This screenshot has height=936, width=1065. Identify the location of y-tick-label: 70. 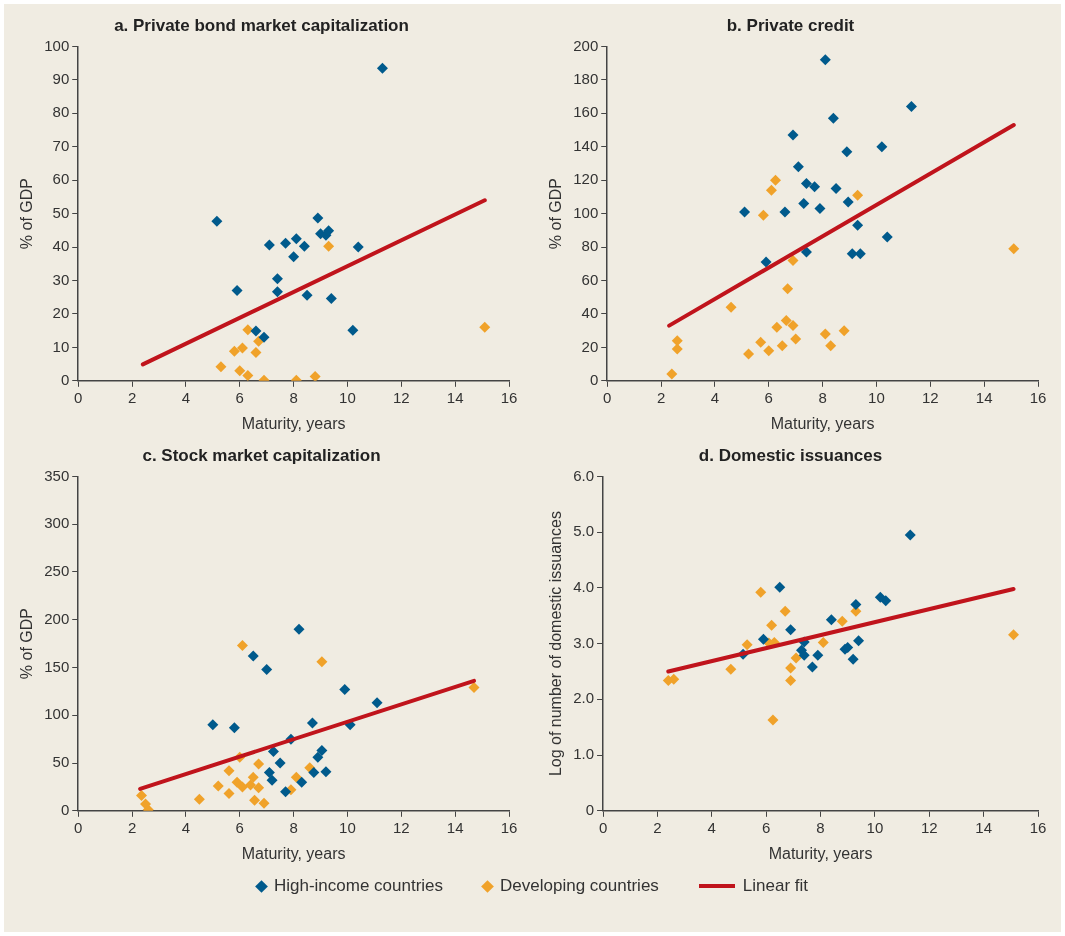
(61, 145).